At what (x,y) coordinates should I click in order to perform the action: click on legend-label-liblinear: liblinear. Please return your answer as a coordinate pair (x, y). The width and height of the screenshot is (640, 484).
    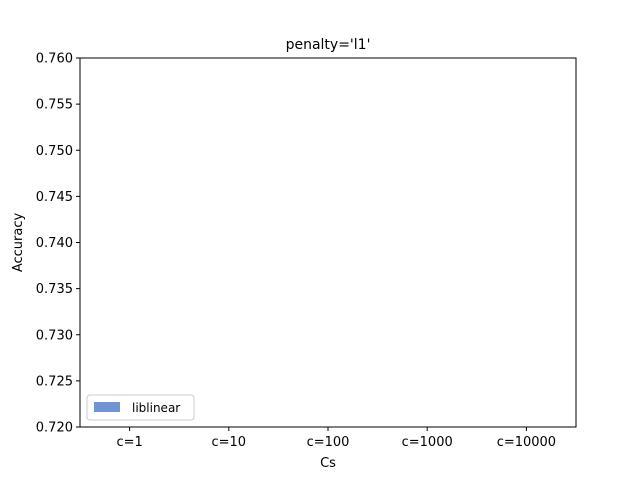
    Looking at the image, I should click on (156, 408).